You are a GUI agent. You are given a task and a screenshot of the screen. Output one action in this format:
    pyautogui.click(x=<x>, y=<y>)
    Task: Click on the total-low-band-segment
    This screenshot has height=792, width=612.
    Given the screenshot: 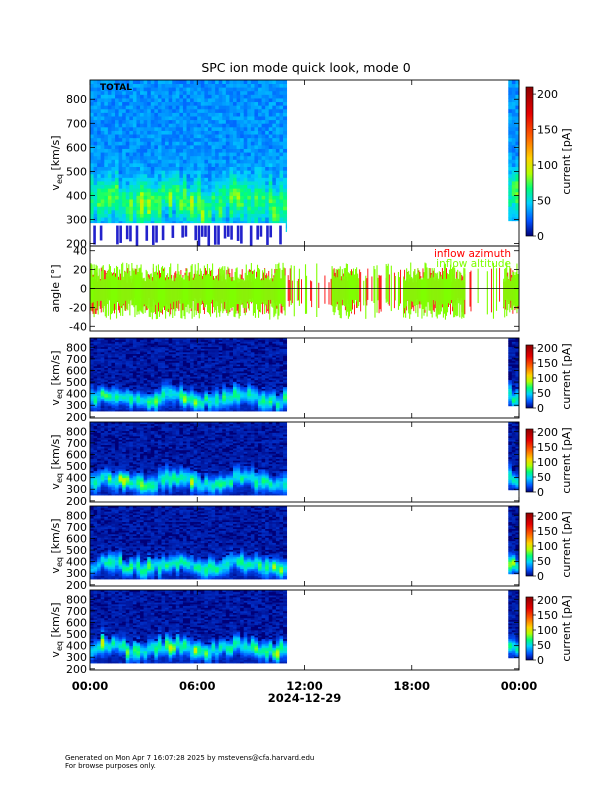 What is the action you would take?
    pyautogui.click(x=156, y=234)
    